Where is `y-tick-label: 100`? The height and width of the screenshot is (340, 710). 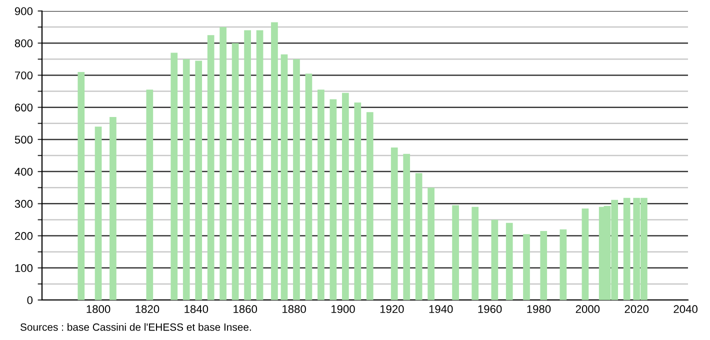
y-tick-label: 100 is located at coordinates (24, 268).